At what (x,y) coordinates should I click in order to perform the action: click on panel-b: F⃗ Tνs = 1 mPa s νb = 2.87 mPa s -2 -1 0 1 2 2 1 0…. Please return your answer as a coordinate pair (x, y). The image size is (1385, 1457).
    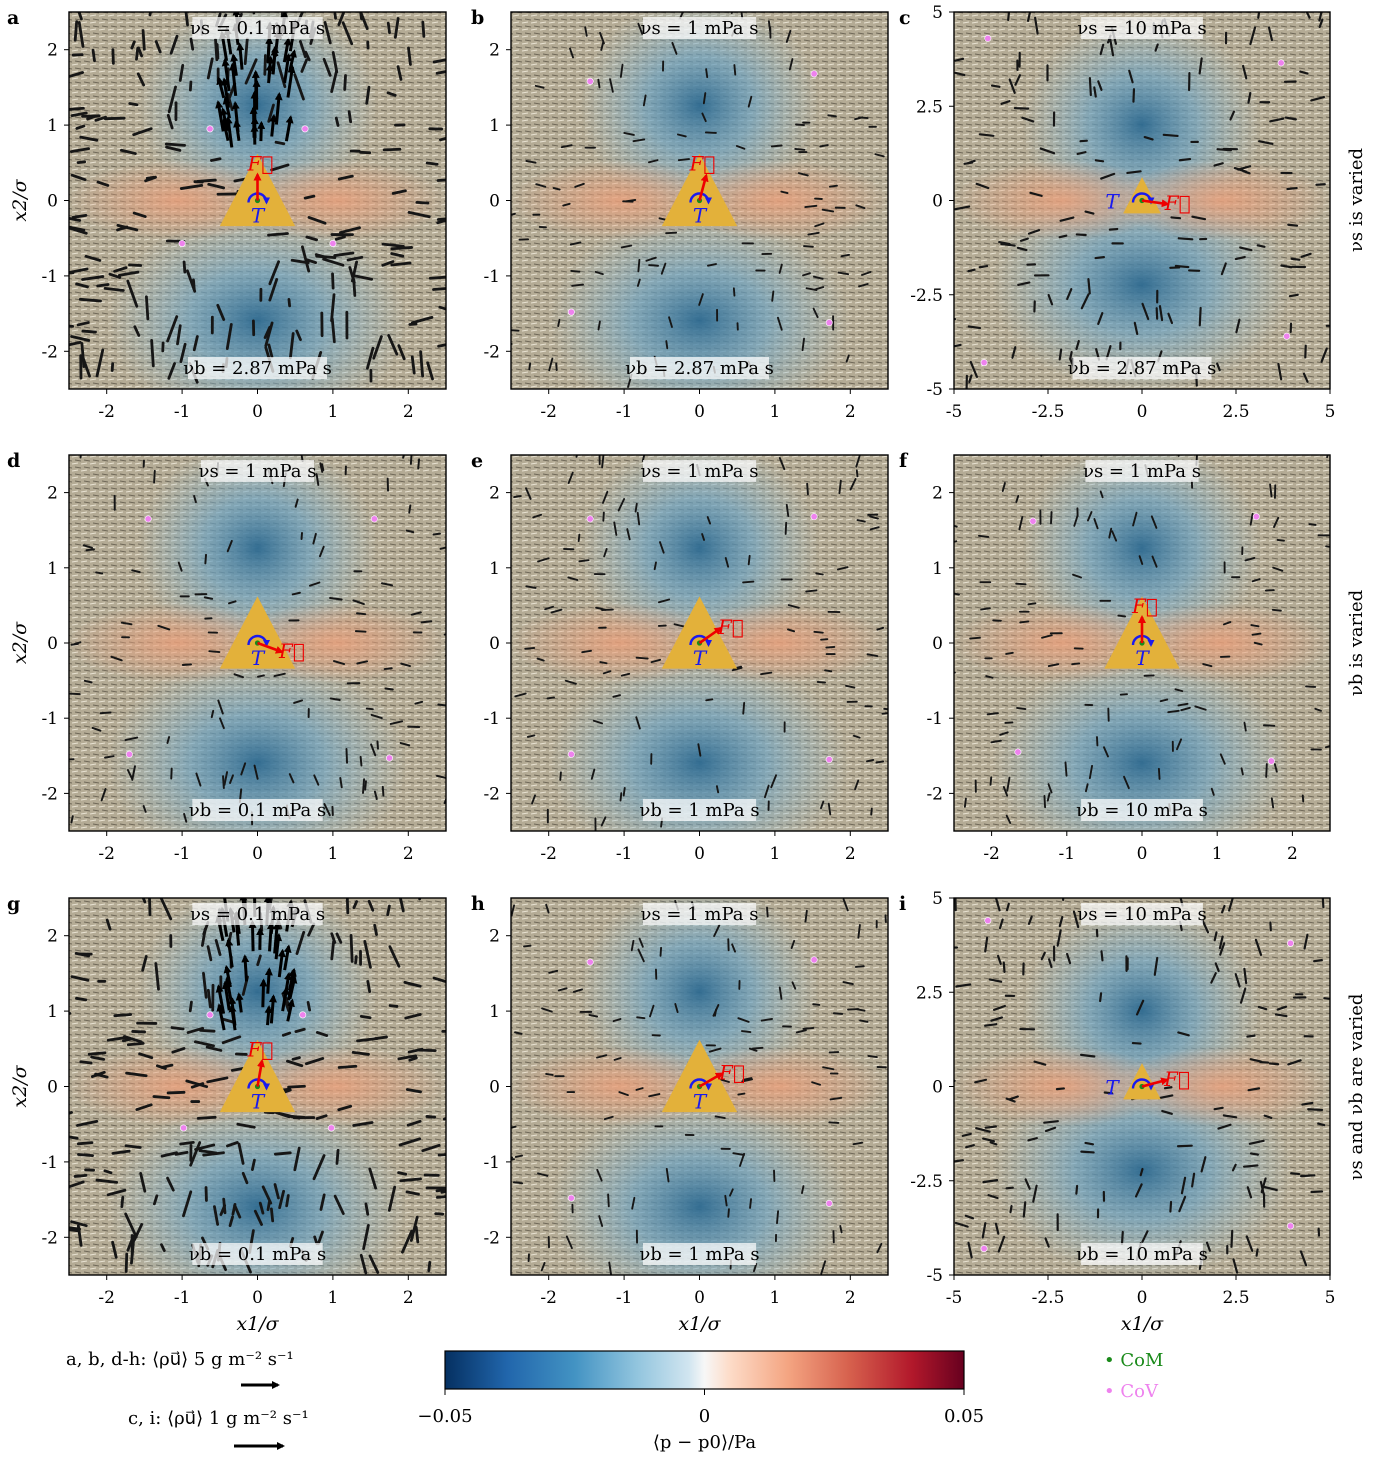
    Looking at the image, I should click on (680, 214).